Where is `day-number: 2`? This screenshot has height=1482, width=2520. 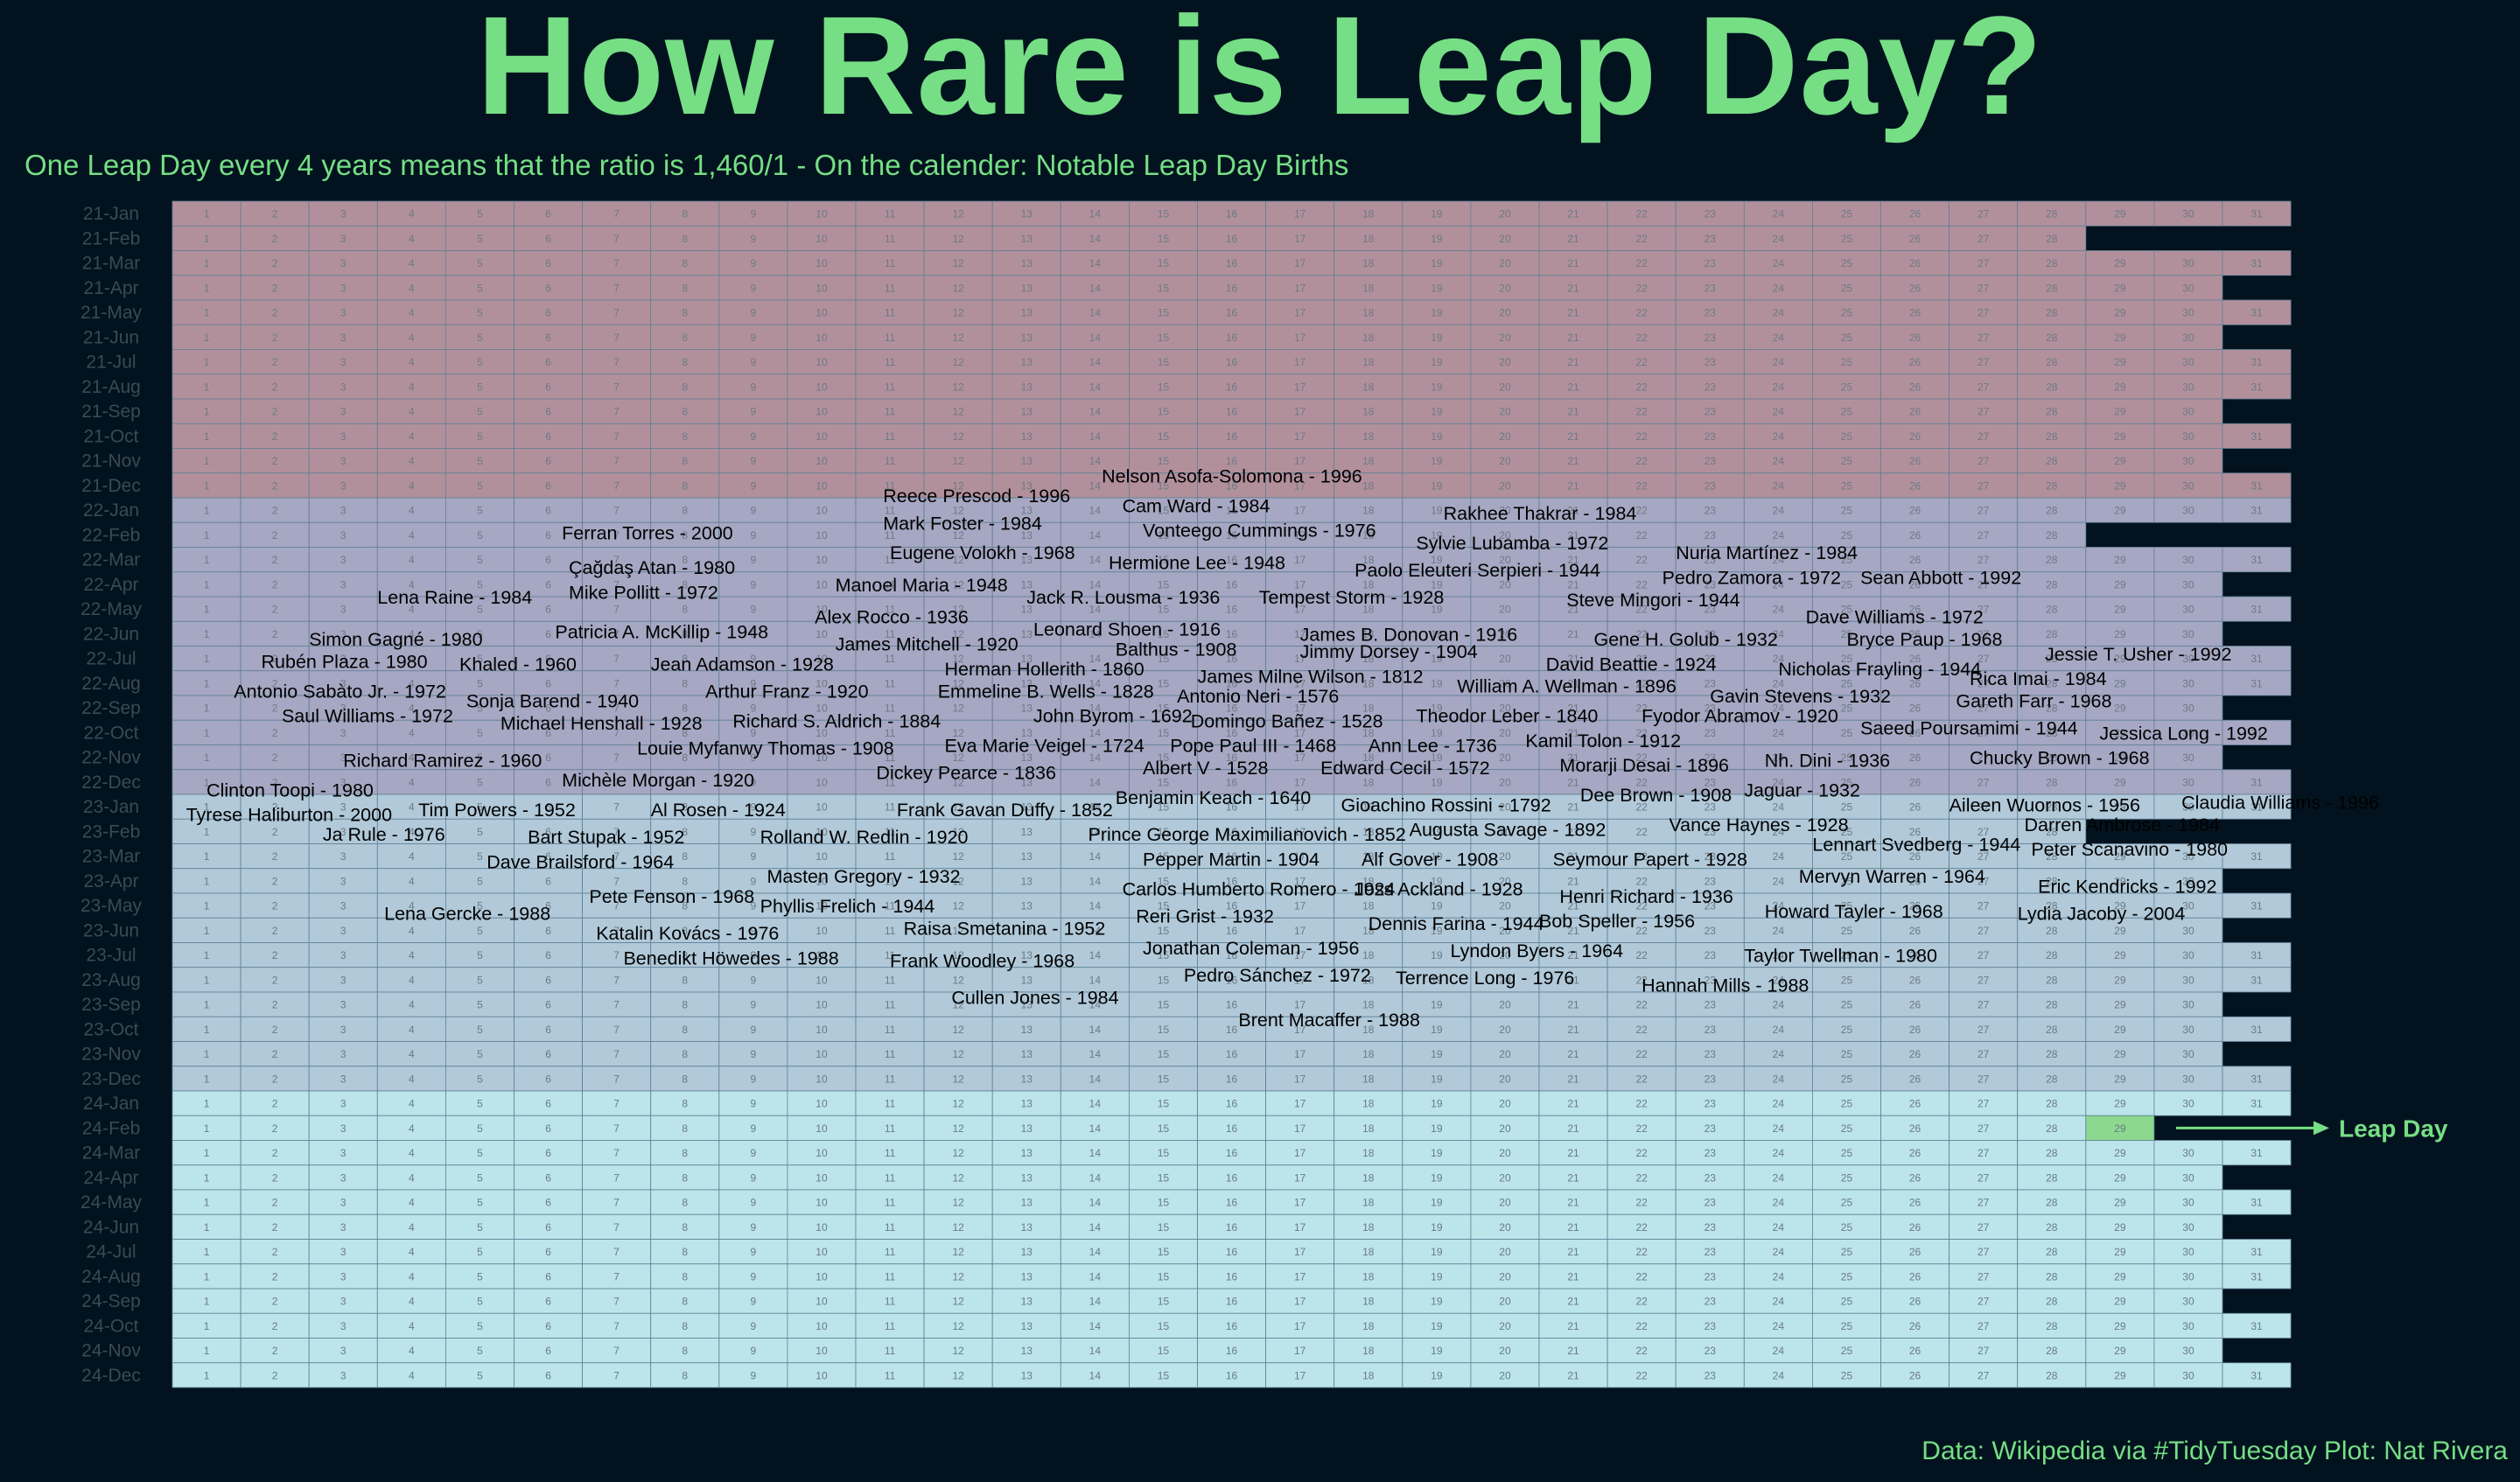
day-number: 2 is located at coordinates (275, 560).